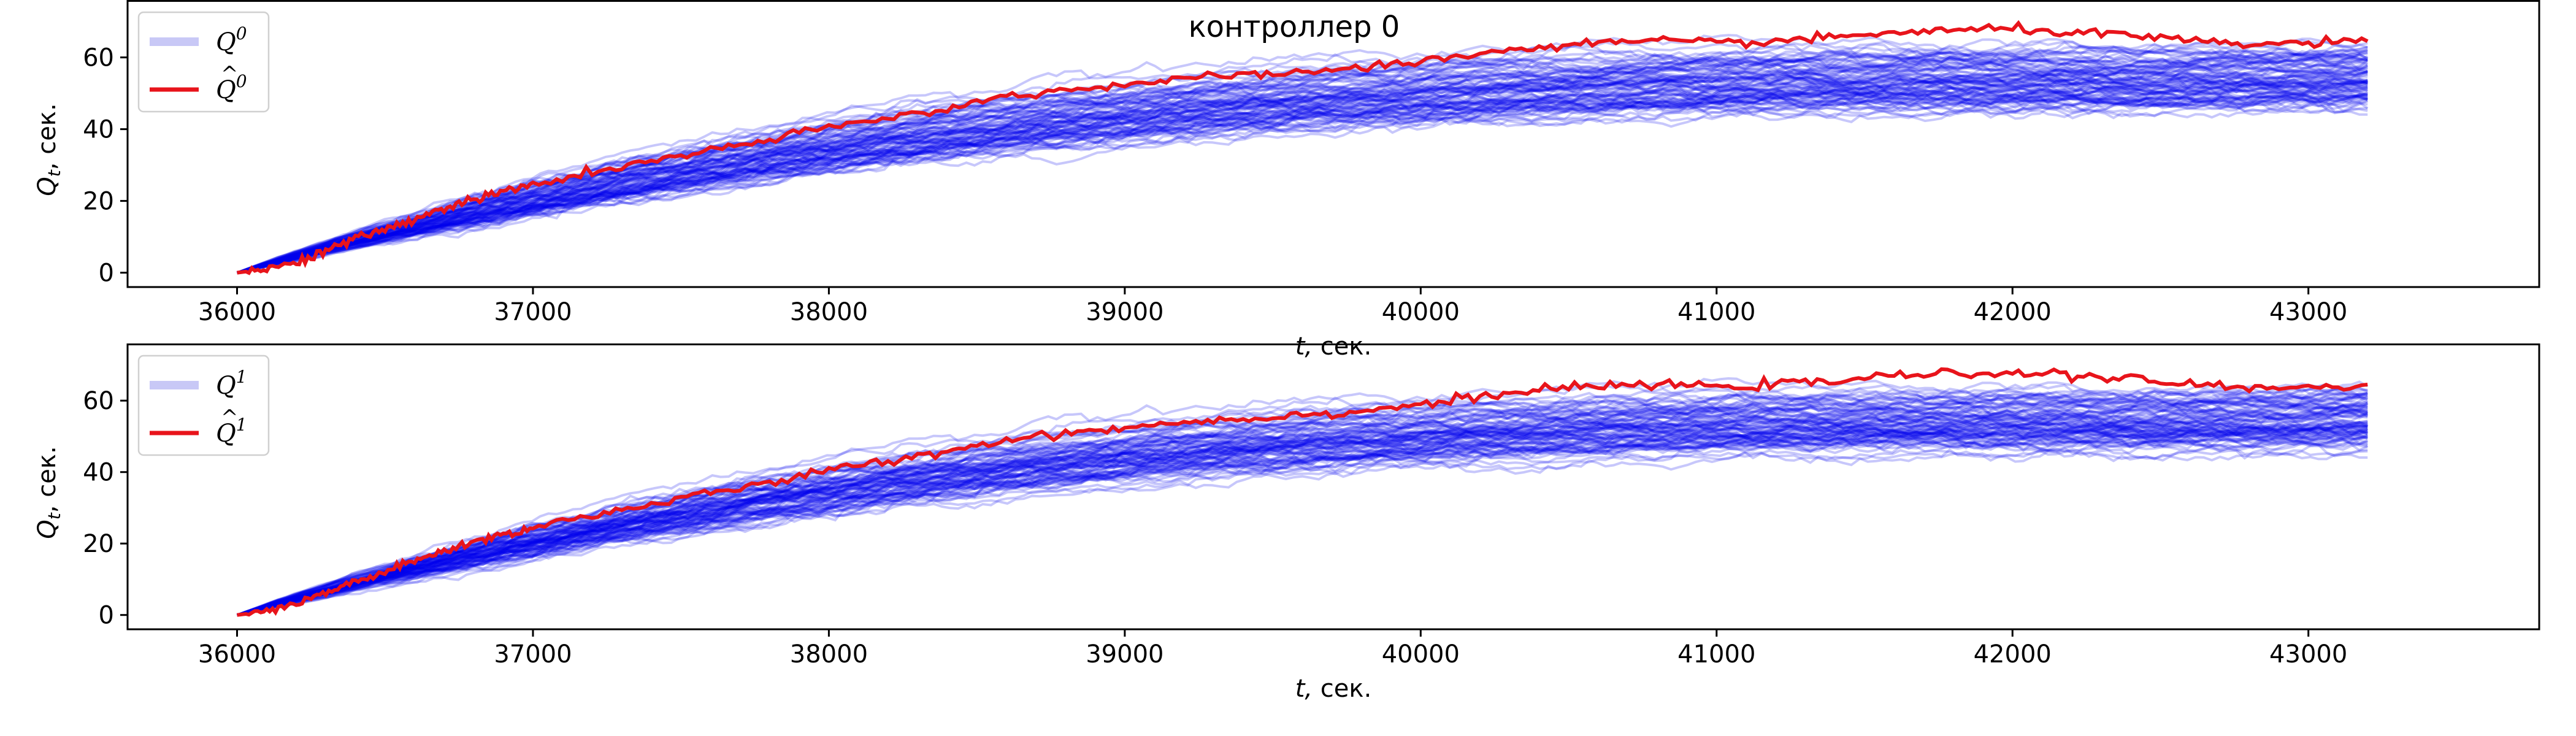 The height and width of the screenshot is (736, 2576). What do you see at coordinates (203, 62) in the screenshot?
I see `legend-box` at bounding box center [203, 62].